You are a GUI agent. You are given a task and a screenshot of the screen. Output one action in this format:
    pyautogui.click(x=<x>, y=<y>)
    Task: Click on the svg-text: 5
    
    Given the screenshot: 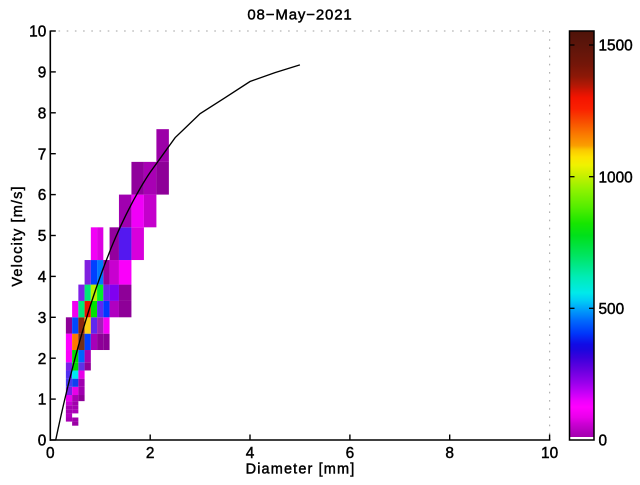 What is the action you would take?
    pyautogui.click(x=42, y=236)
    